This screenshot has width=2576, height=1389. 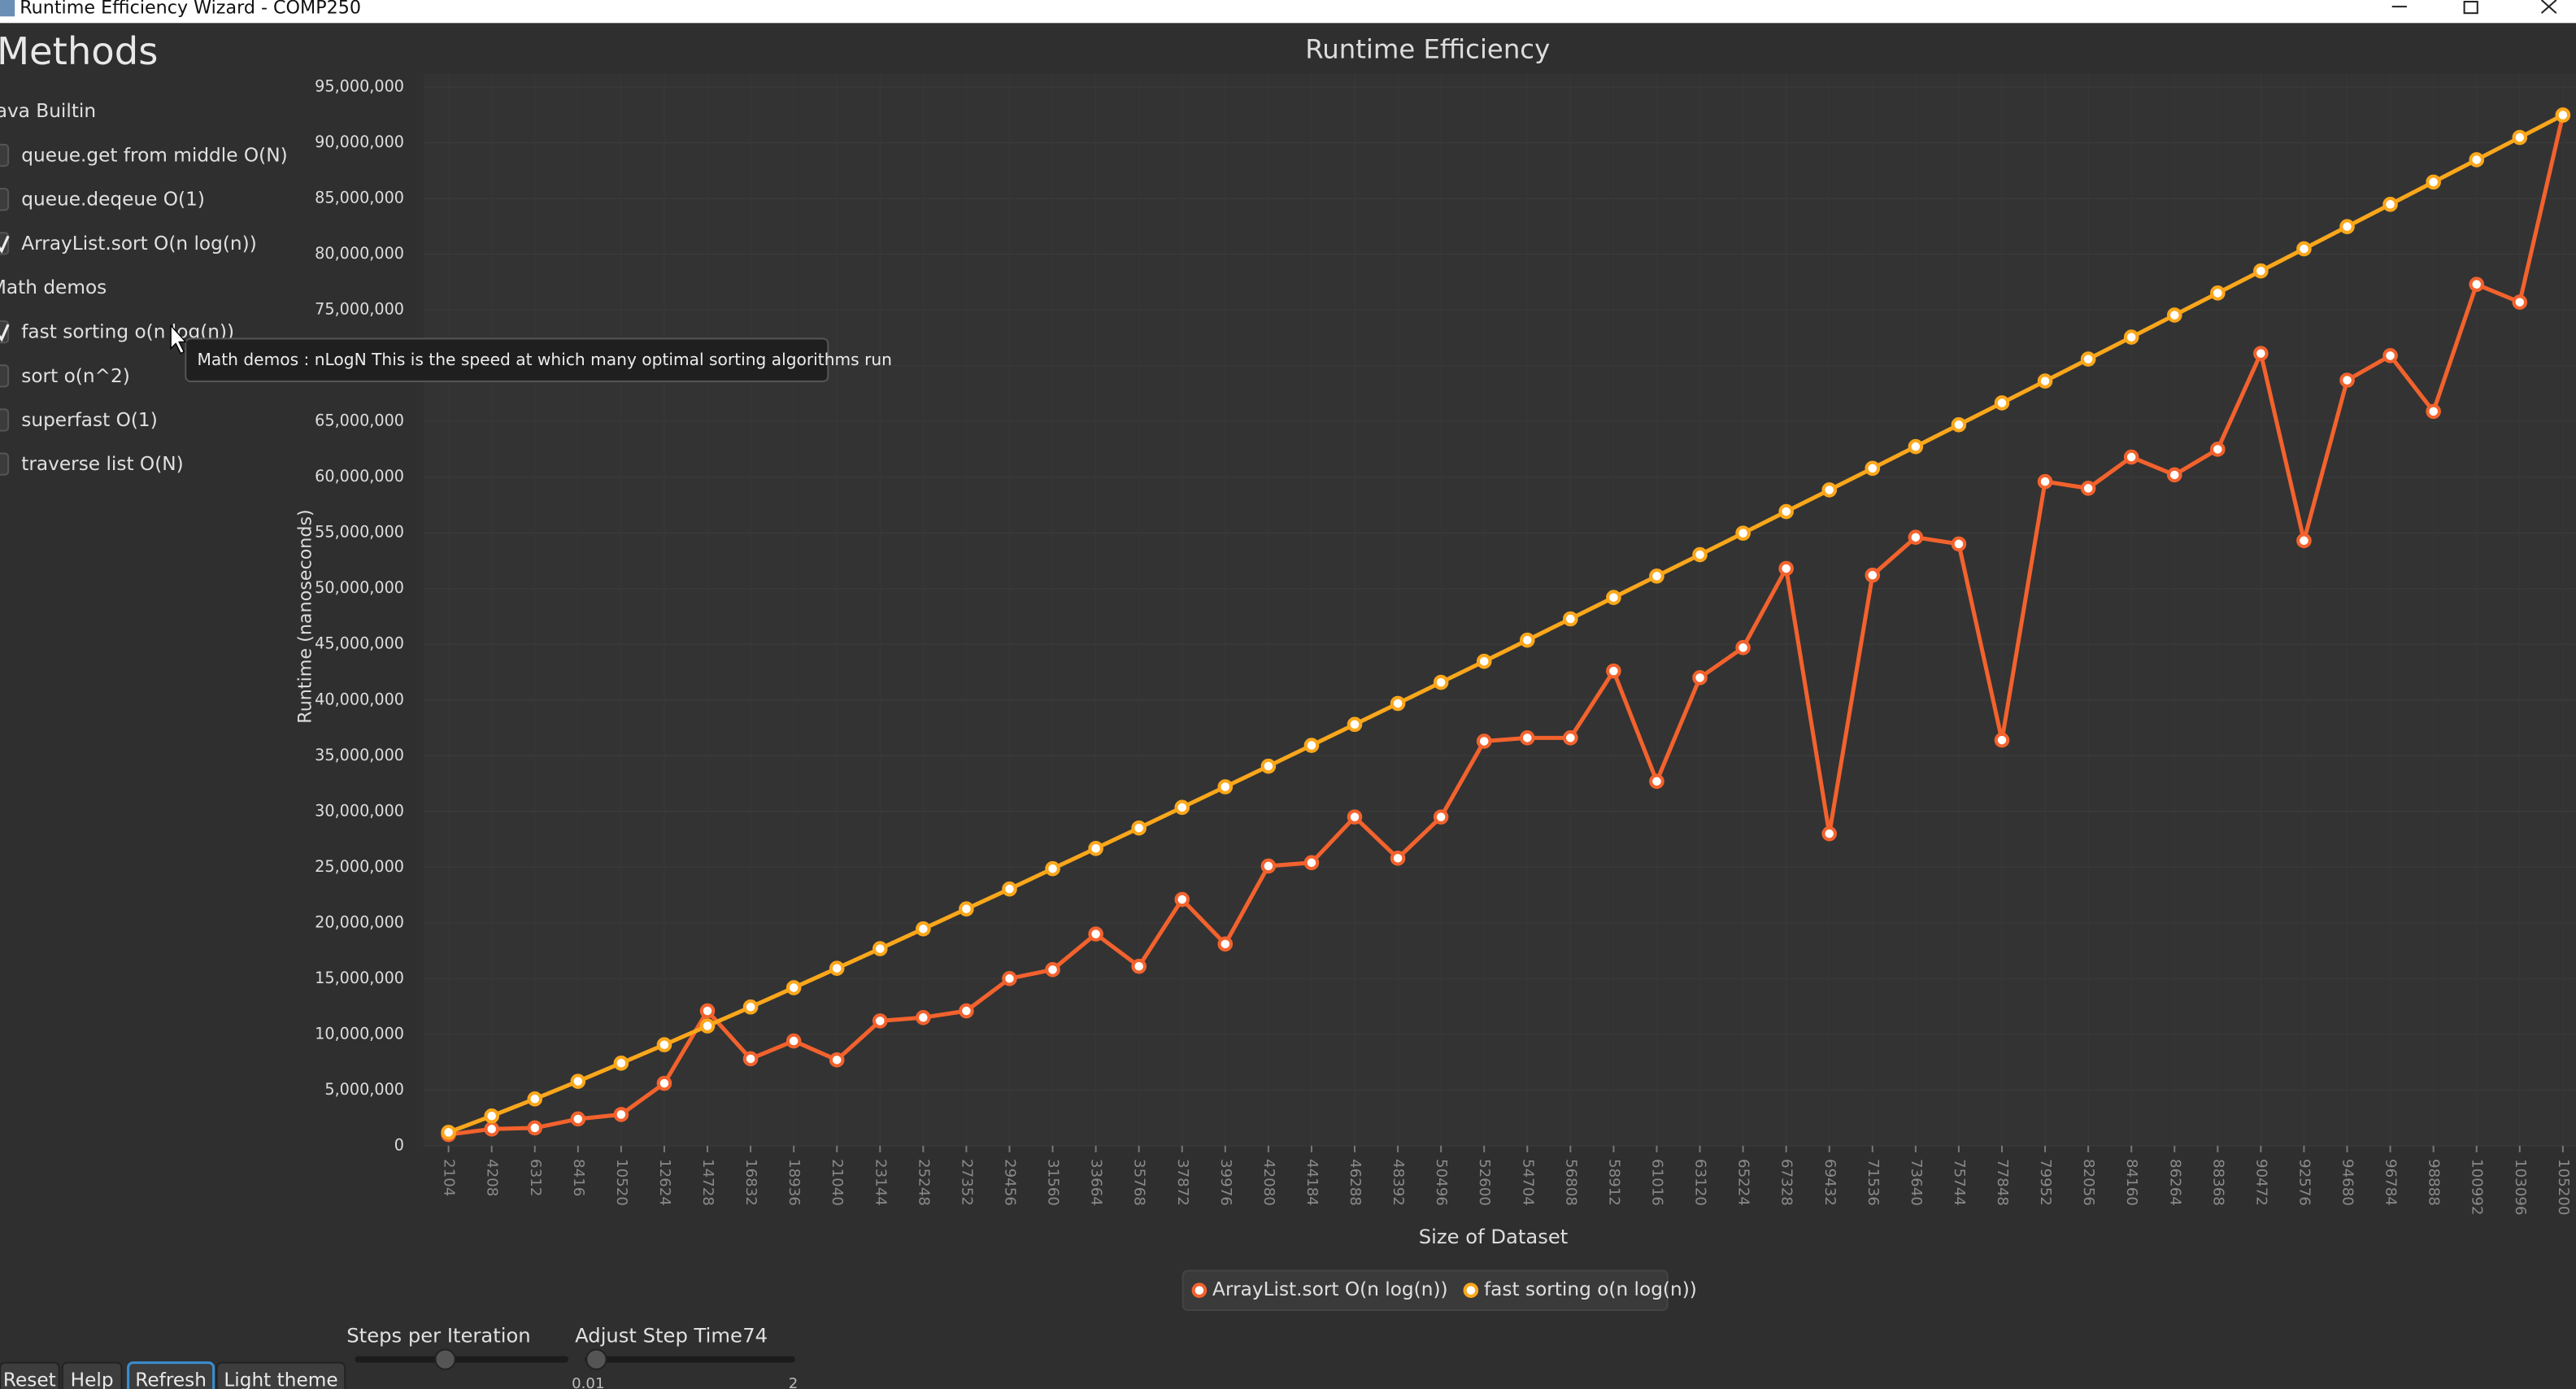 I want to click on x-tick-label: 33664, so click(x=1097, y=1182).